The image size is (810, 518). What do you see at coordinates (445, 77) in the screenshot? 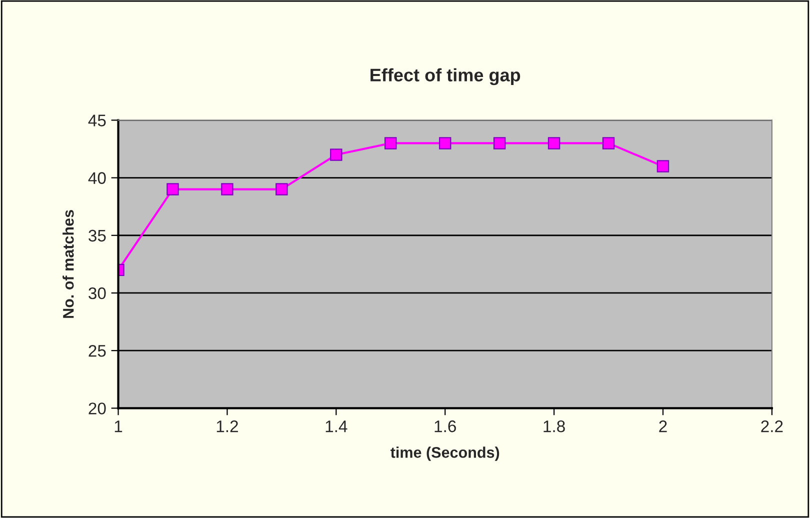
I see `chart-title: Effect of time gap` at bounding box center [445, 77].